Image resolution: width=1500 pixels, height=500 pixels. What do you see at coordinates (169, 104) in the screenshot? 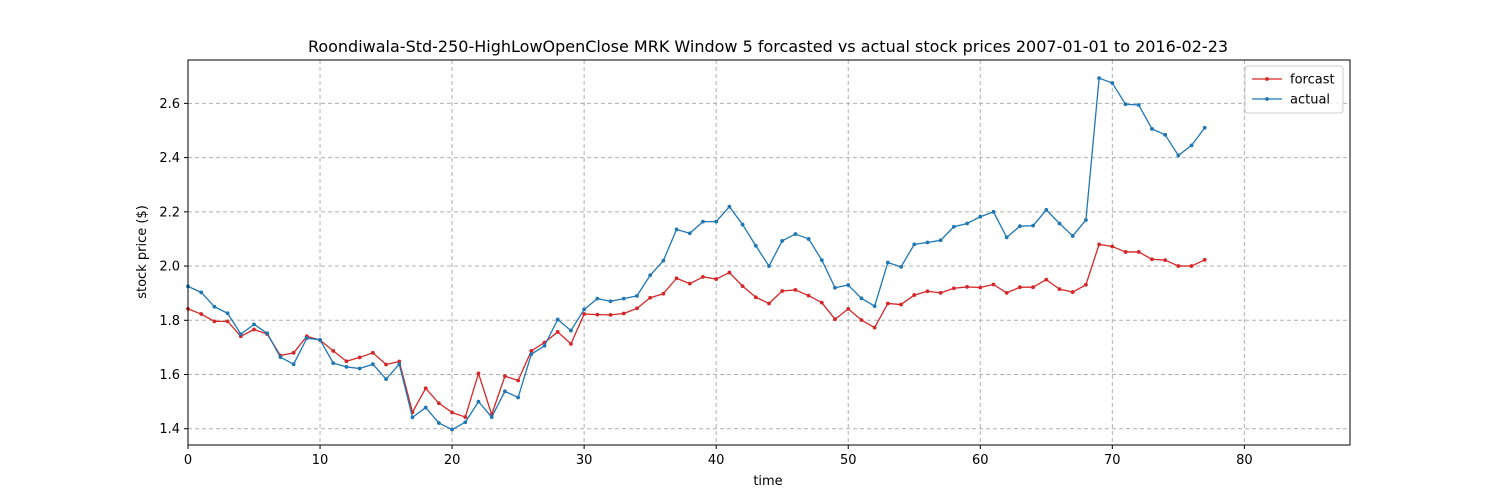
I see `y-tick-label: 2.6` at bounding box center [169, 104].